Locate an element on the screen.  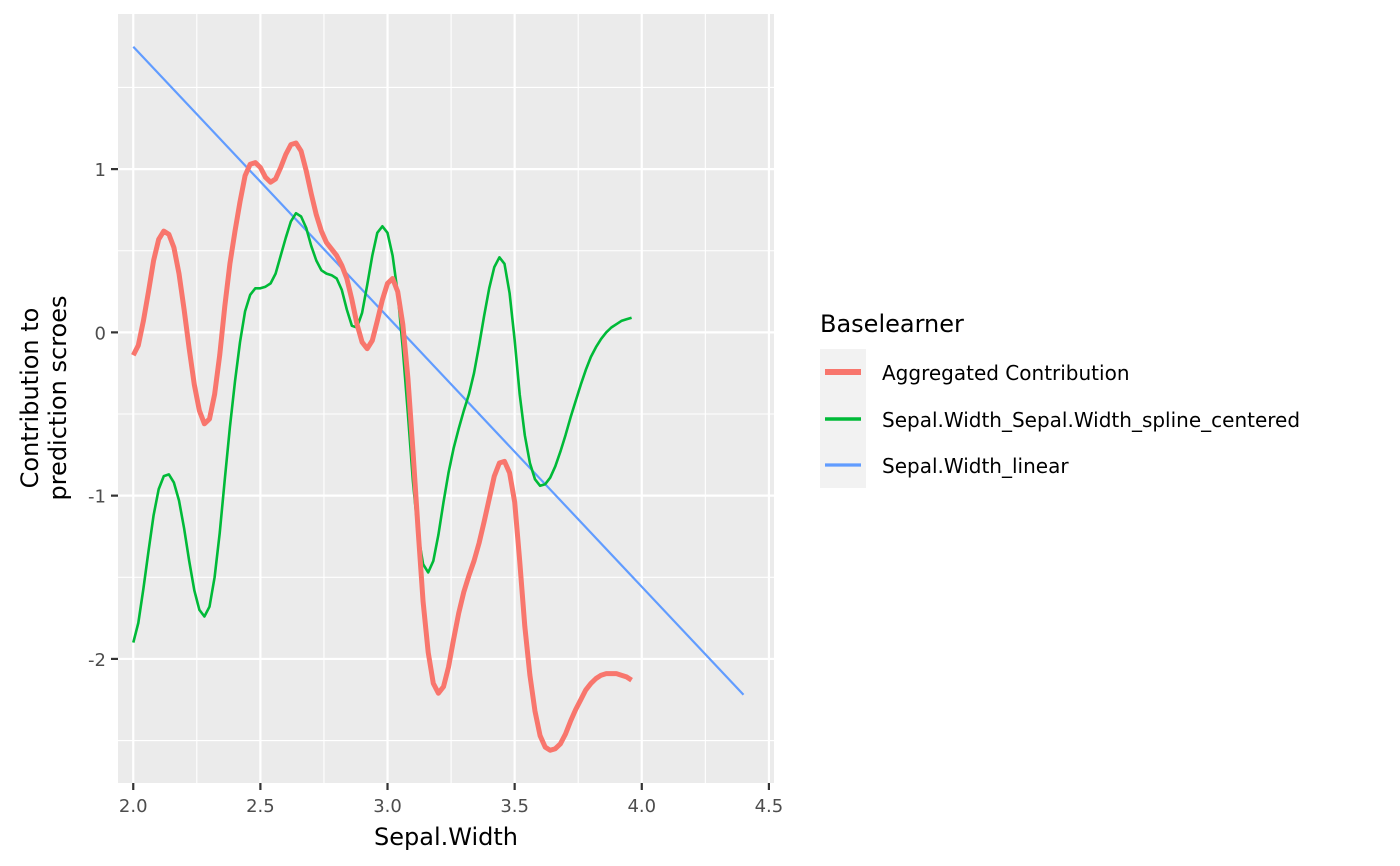
x-tick-label: 2.0 is located at coordinates (133, 806).